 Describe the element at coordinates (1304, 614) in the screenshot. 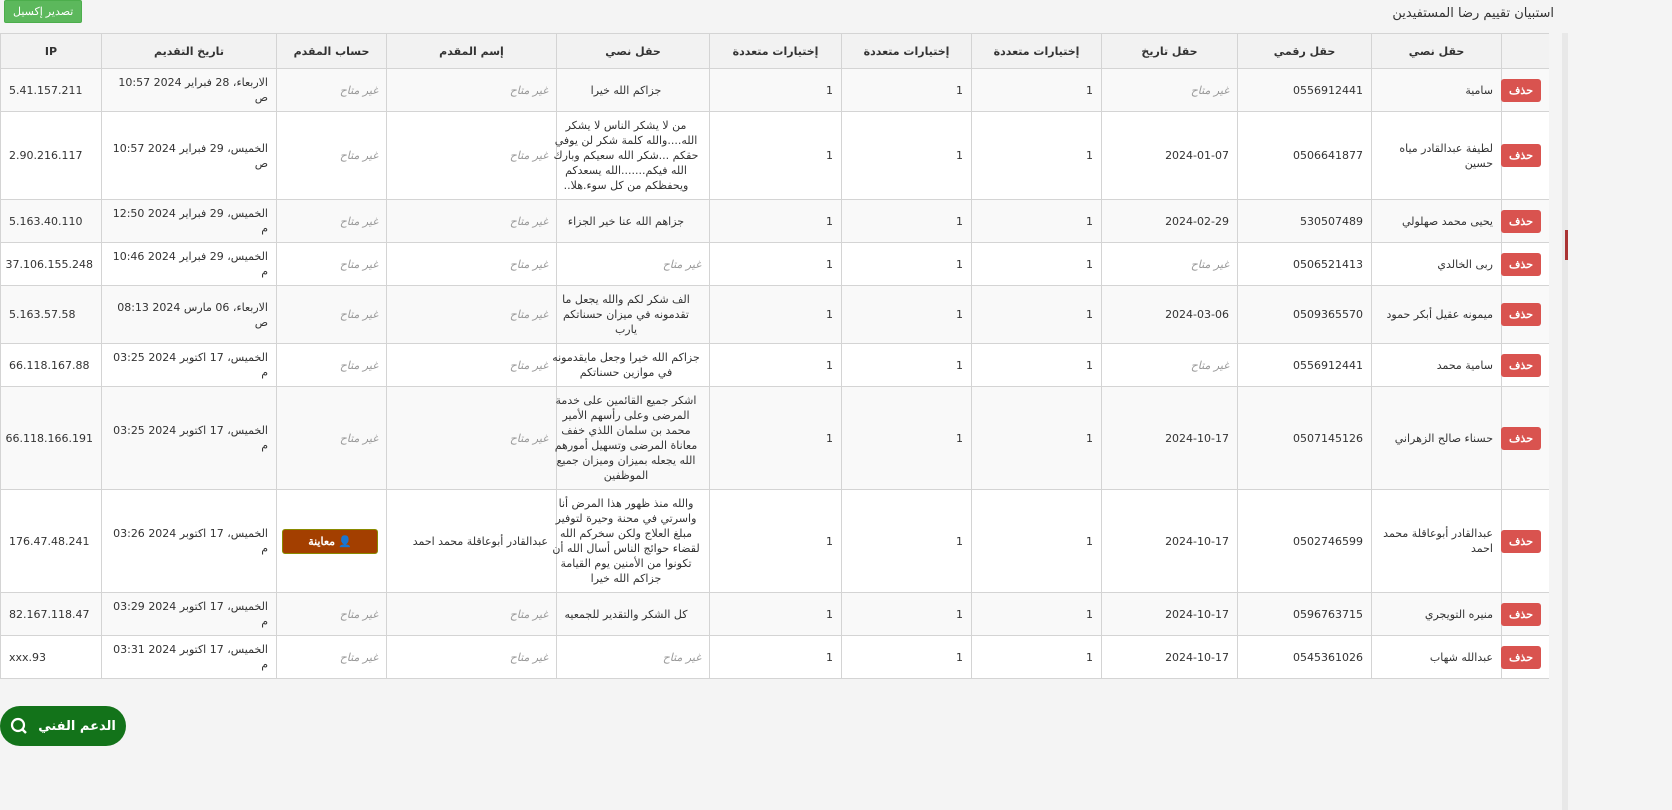

I see `table-cell: 0596763715` at that location.